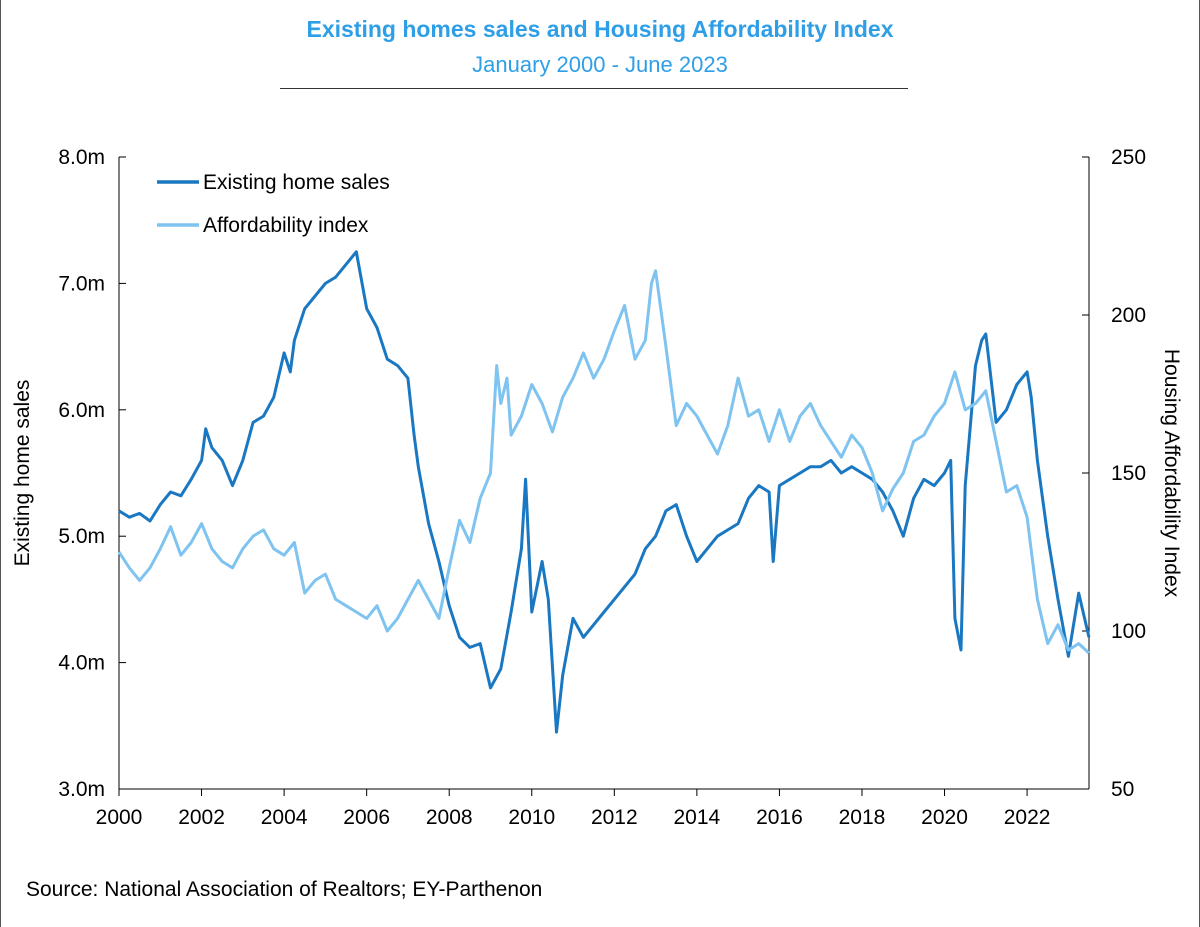  What do you see at coordinates (296, 182) in the screenshot?
I see `legend-label-1: Existing home sales` at bounding box center [296, 182].